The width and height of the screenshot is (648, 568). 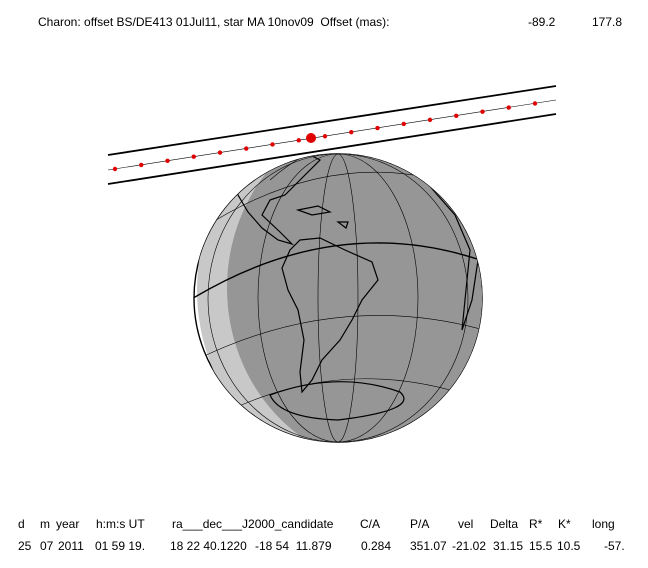 What do you see at coordinates (419, 524) in the screenshot?
I see `column-header: P/A` at bounding box center [419, 524].